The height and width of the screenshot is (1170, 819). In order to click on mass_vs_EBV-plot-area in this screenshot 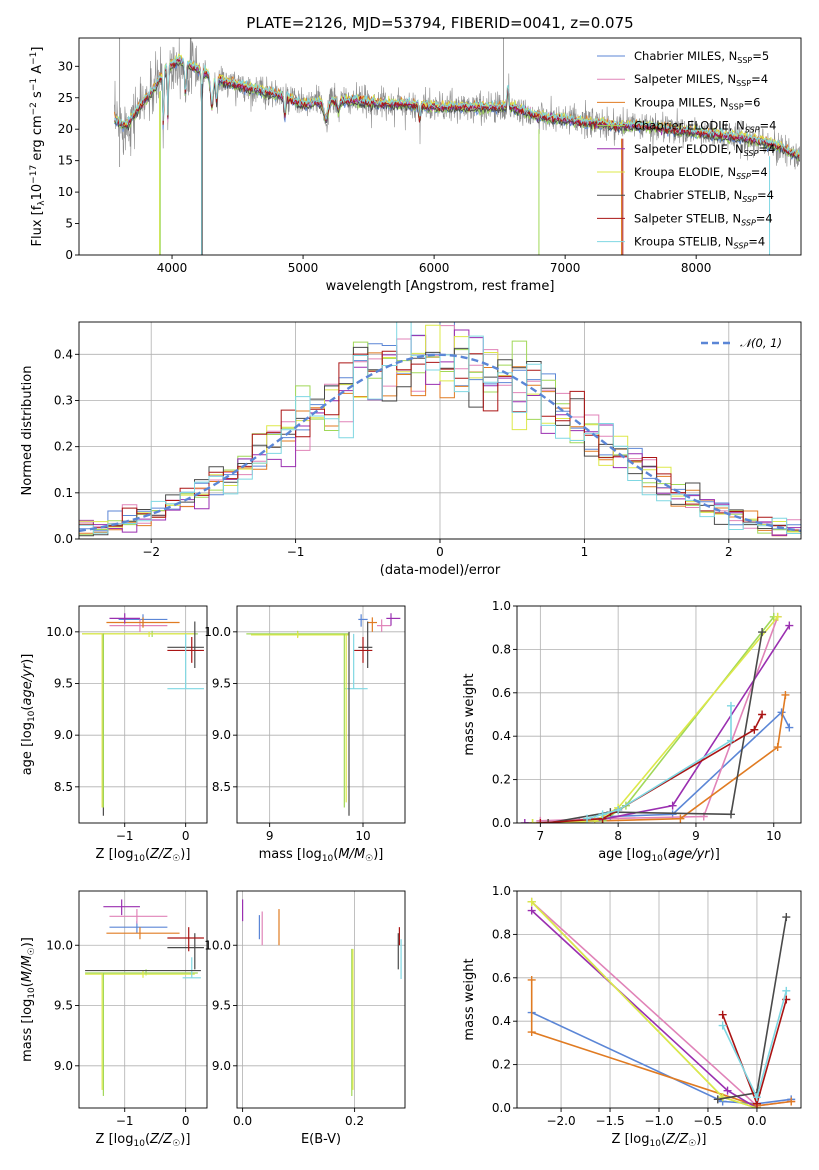, I will do `click(322, 997)`.